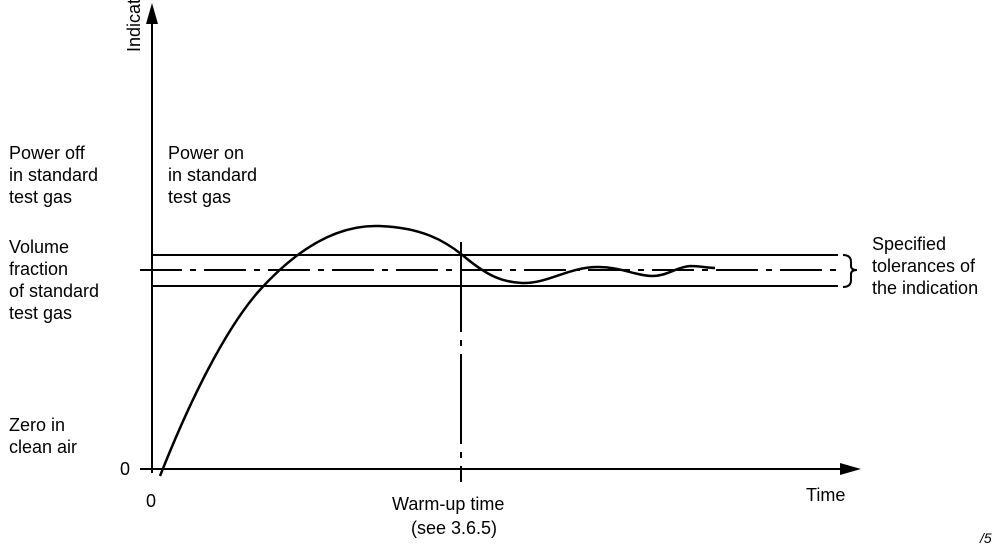 This screenshot has height=546, width=1001. What do you see at coordinates (826, 495) in the screenshot?
I see `x-axis-label: Time` at bounding box center [826, 495].